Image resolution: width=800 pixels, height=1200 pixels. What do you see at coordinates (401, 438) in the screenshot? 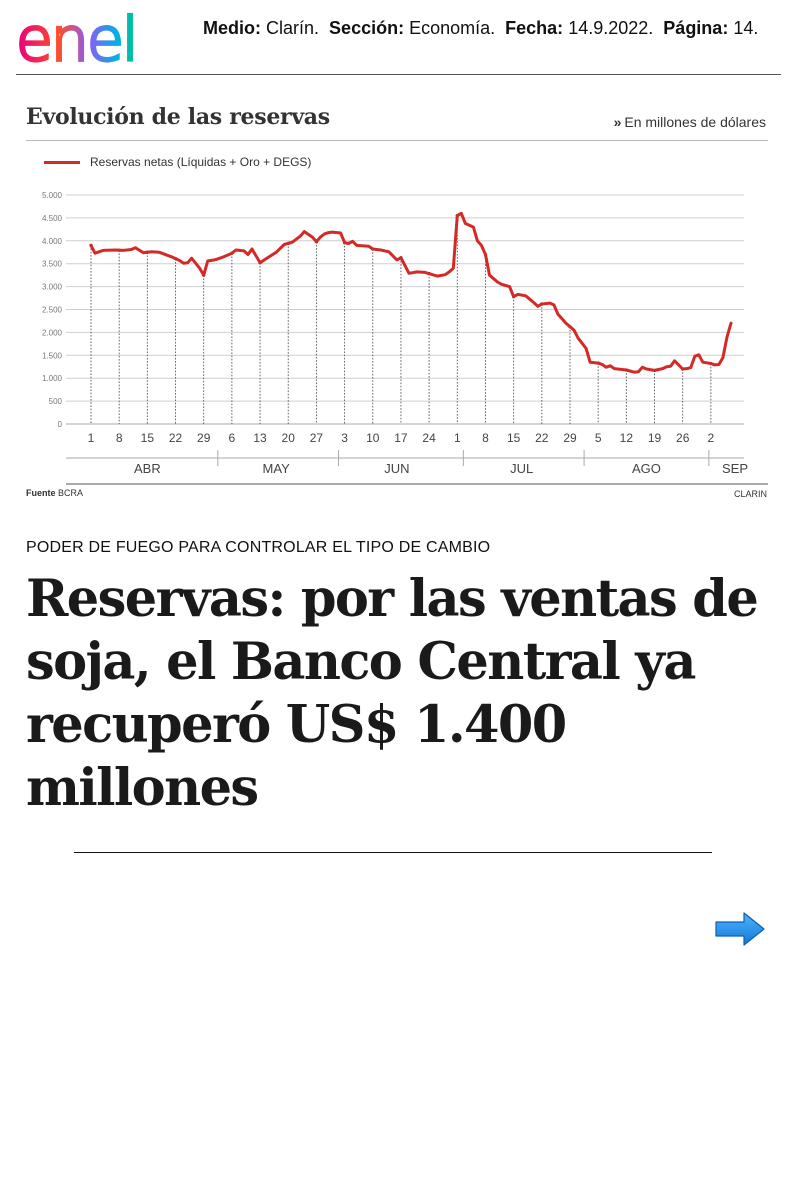
I see `x-tick-label: 17` at bounding box center [401, 438].